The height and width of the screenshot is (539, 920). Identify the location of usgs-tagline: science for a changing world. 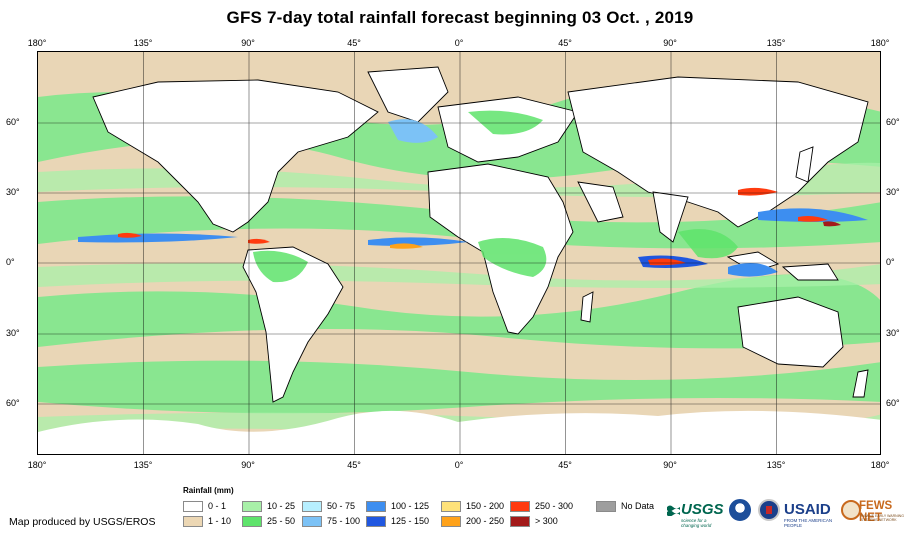
(696, 523).